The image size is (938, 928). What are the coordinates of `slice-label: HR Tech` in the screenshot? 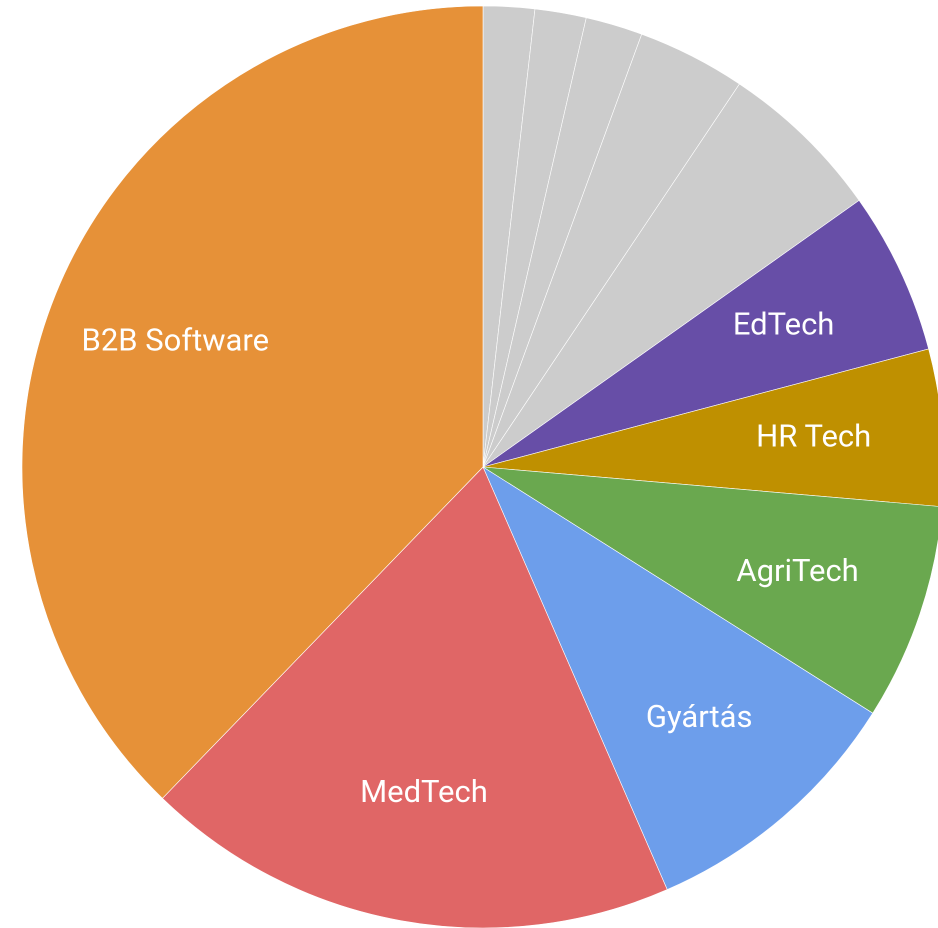 It's located at (813, 436).